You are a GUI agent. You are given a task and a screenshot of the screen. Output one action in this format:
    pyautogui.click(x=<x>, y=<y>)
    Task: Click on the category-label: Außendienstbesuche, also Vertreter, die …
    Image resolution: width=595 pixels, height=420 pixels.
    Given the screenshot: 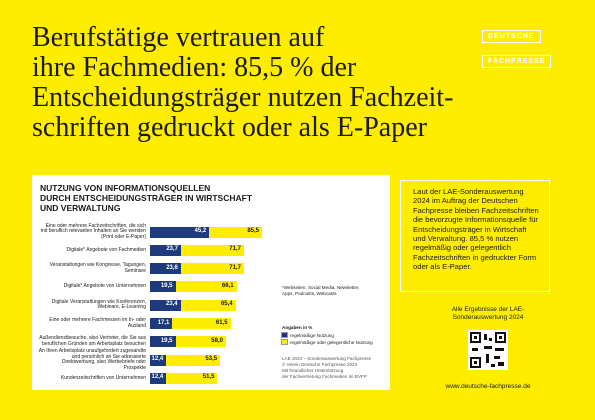 What is the action you would take?
    pyautogui.click(x=92, y=341)
    